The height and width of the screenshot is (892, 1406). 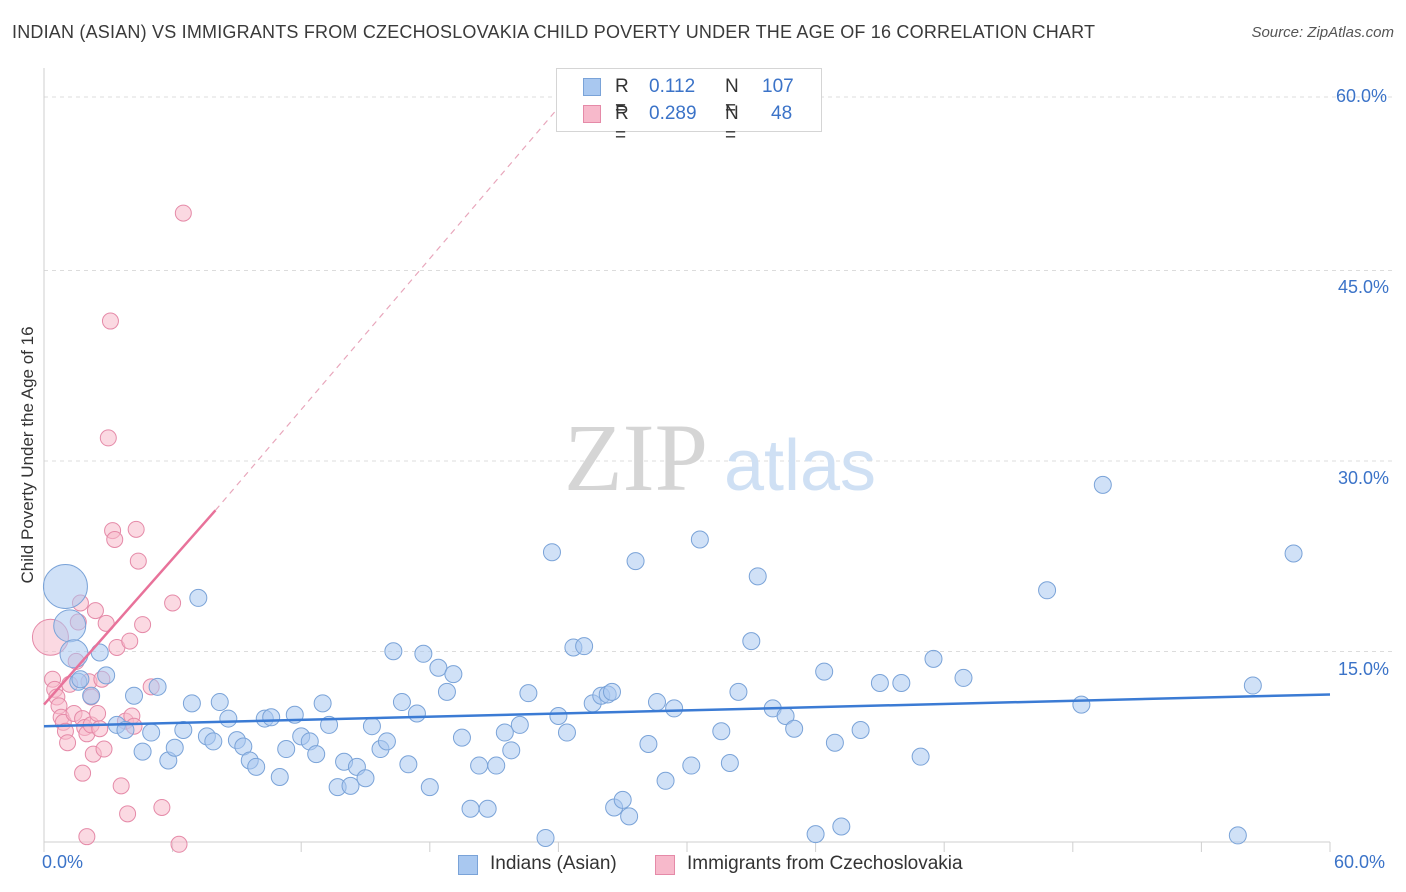 What do you see at coordinates (592, 114) in the screenshot?
I see `legend-swatch-pink` at bounding box center [592, 114].